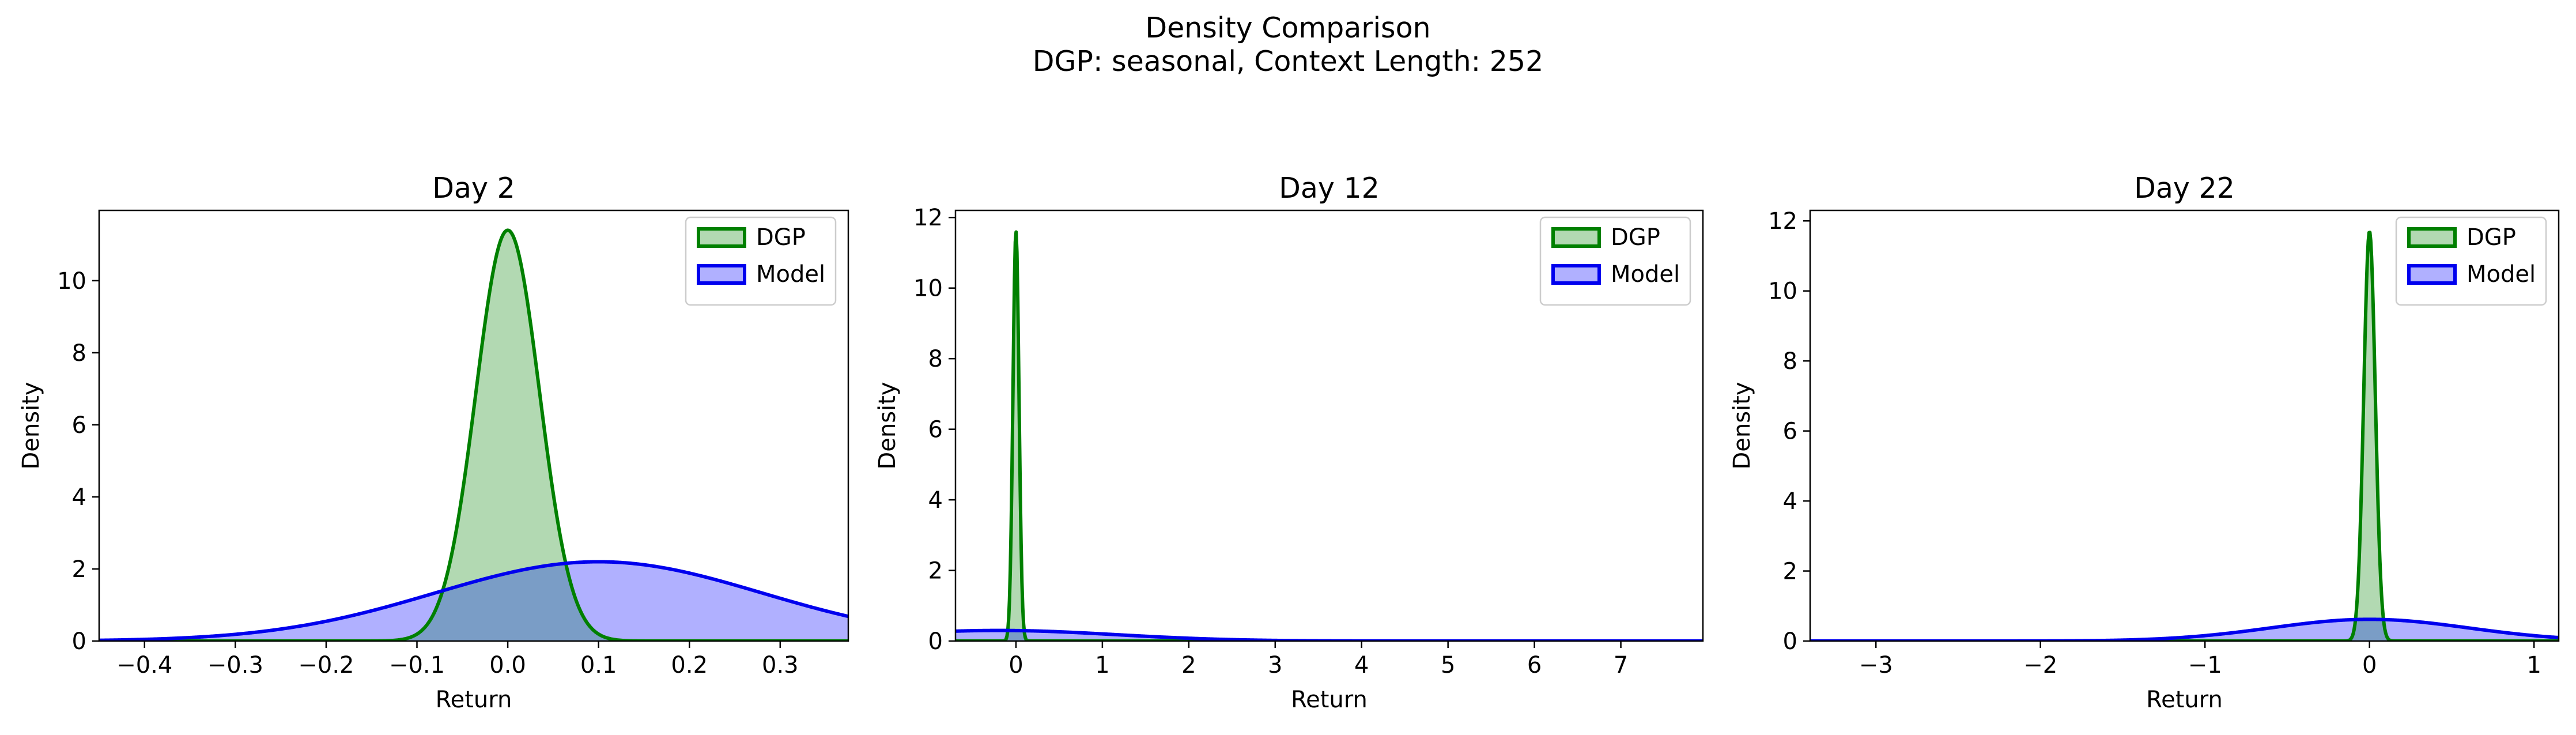 This screenshot has width=2576, height=735. I want to click on subplot-title: Day 22, so click(2184, 188).